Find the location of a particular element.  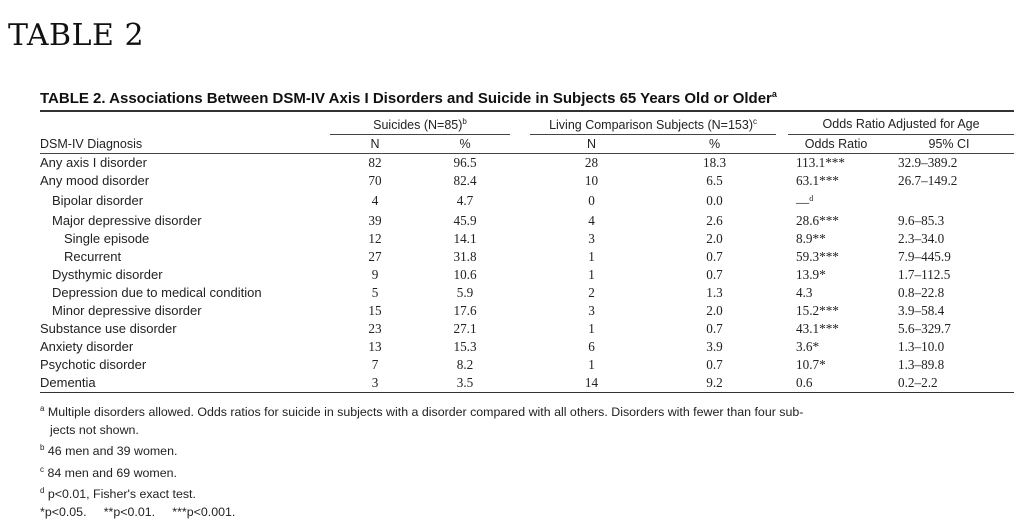

footnote-c-text: 84 men and 69 women. is located at coordinates (112, 472).